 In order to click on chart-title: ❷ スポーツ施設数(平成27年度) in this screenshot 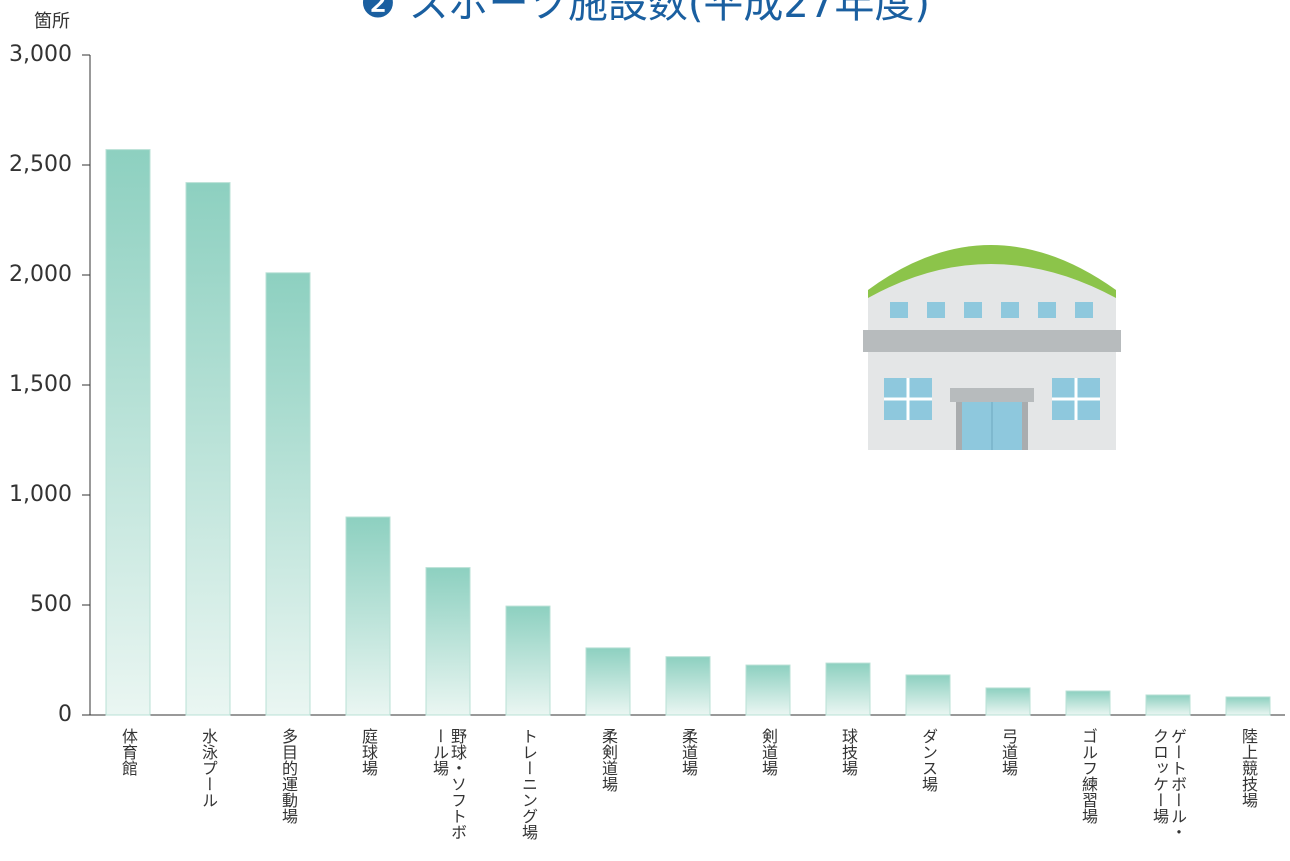, I will do `click(645, 13)`.